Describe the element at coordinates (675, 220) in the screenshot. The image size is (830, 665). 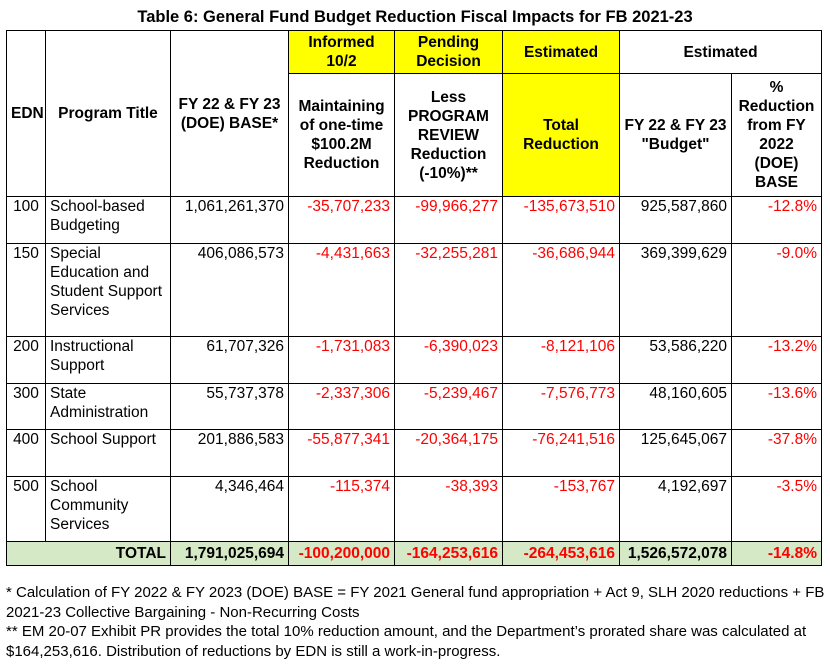
I see `budget-cell: 925,587,860` at that location.